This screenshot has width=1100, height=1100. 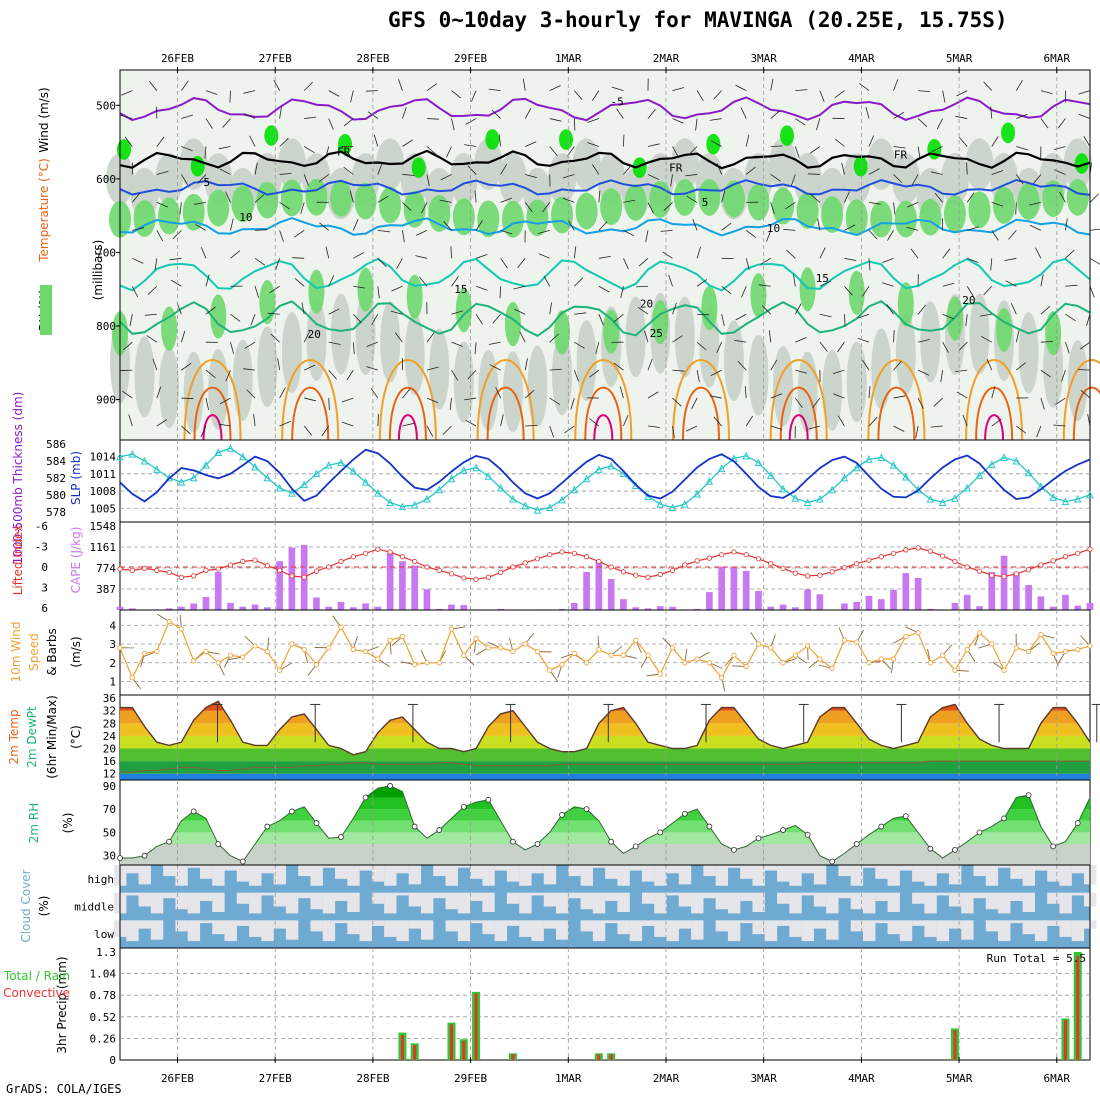 I want to click on cape-tick-label: 1161, so click(x=103, y=547).